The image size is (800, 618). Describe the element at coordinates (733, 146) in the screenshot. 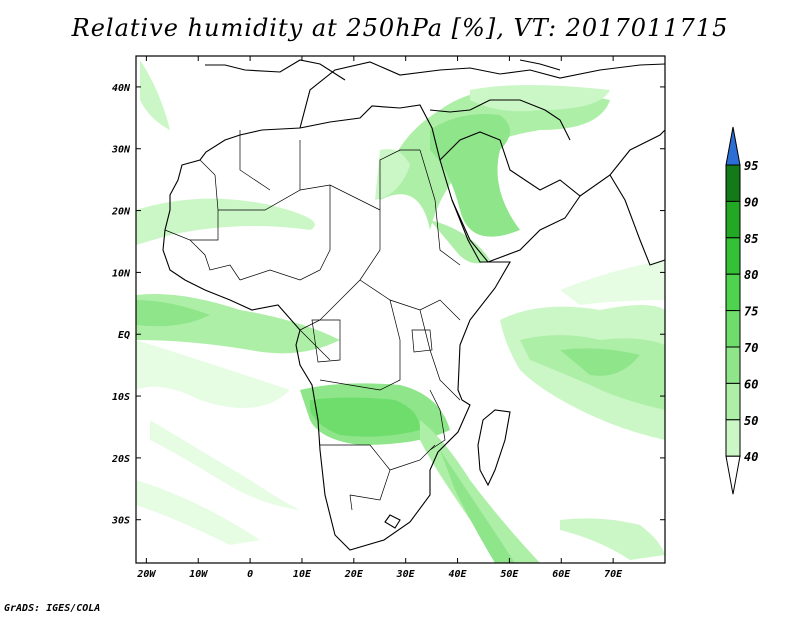

I see `colorbar-over-arrow` at that location.